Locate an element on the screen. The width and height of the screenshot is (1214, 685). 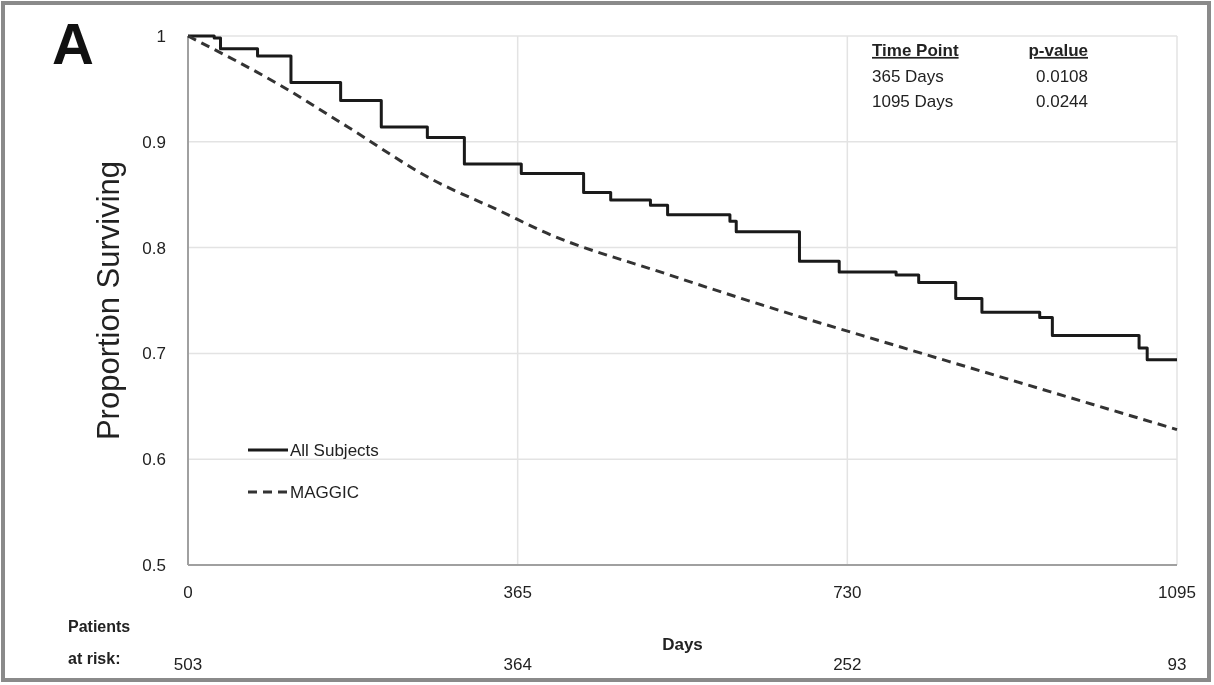
x-axis-title: Days is located at coordinates (682, 644).